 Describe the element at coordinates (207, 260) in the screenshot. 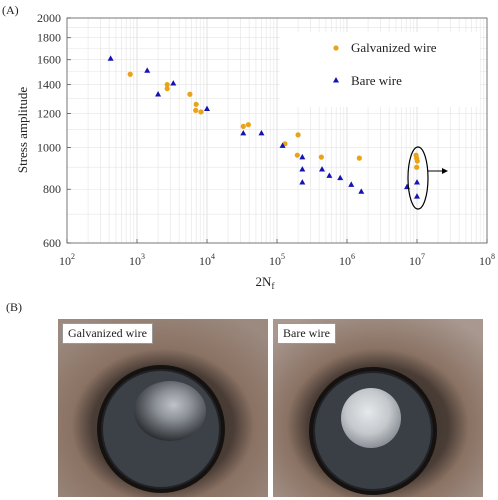

I see `x-tick-label: 10⁴` at that location.